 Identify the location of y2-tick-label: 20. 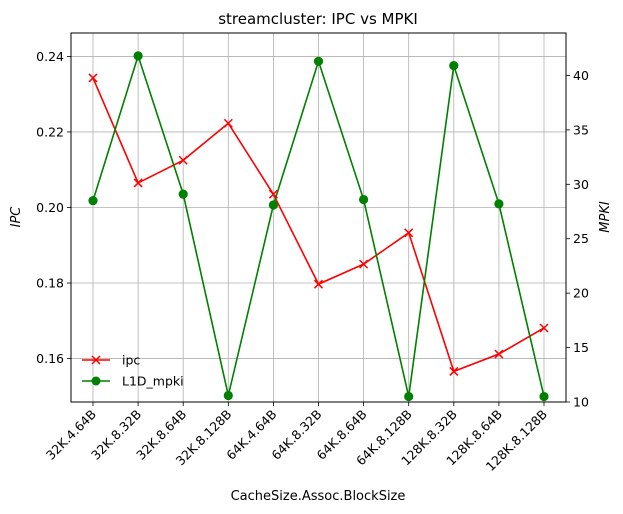
(581, 293).